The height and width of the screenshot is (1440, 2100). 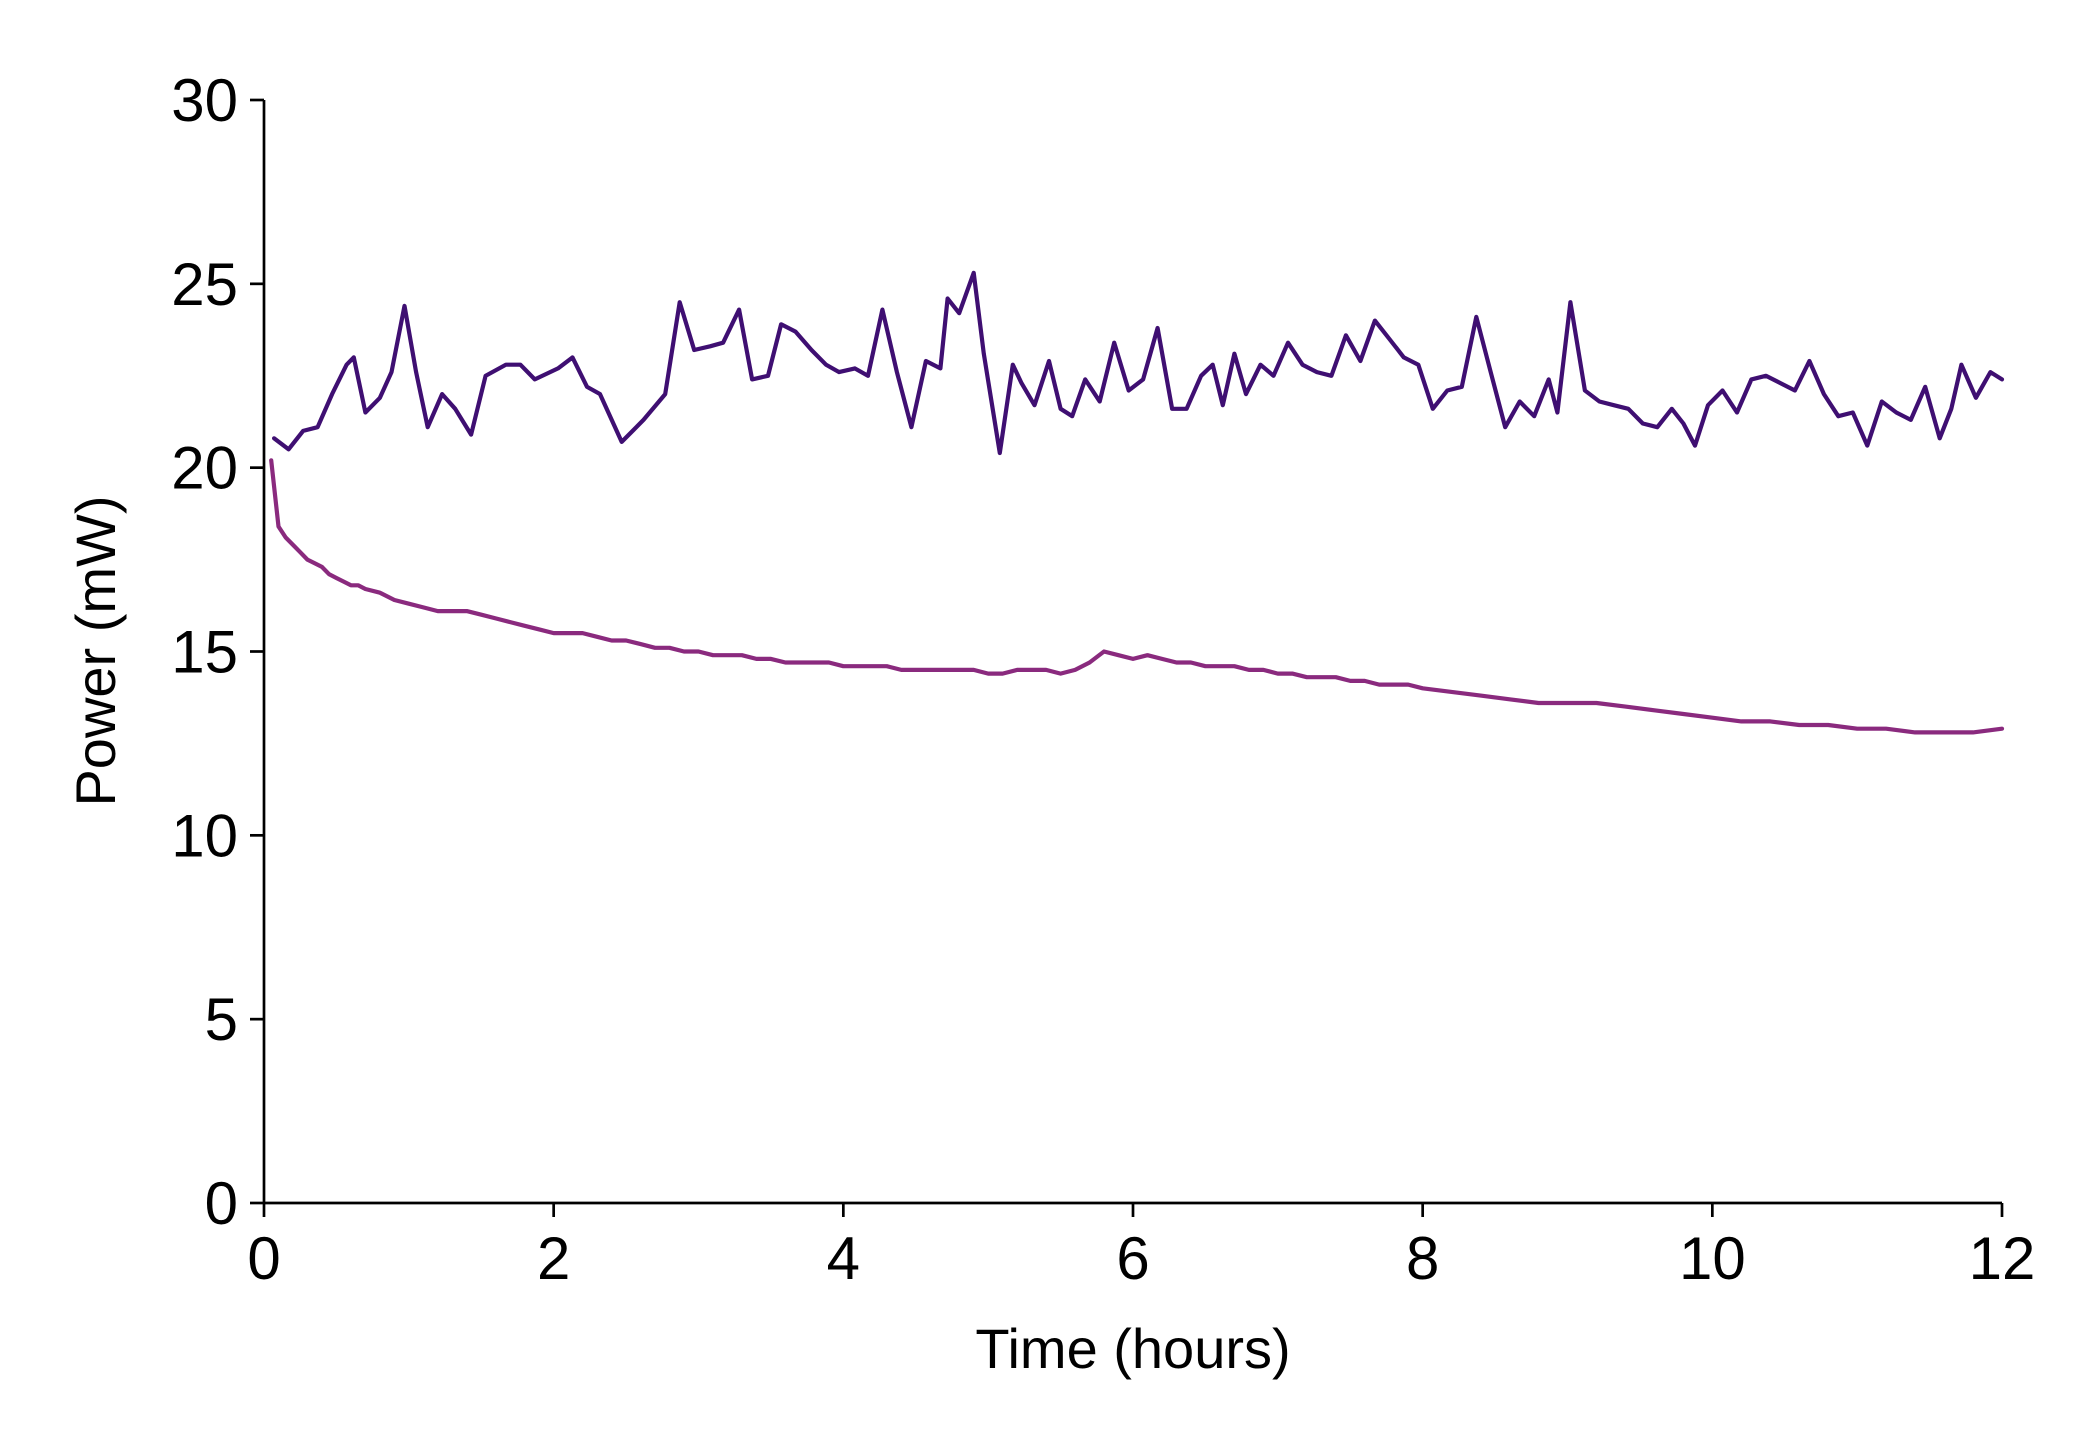 I want to click on x-tick-label: 6, so click(x=1132, y=1258).